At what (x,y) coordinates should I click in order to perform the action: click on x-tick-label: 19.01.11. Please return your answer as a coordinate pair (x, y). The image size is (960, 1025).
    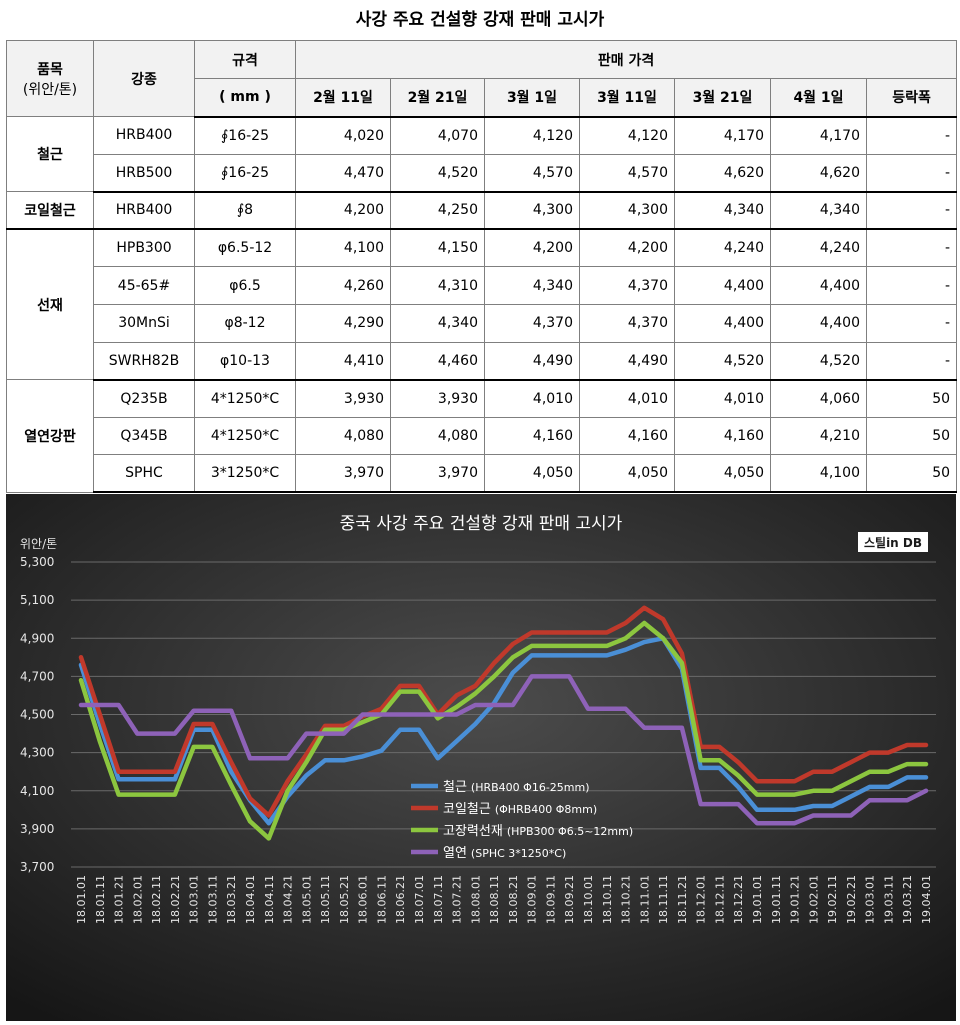
    Looking at the image, I should click on (776, 899).